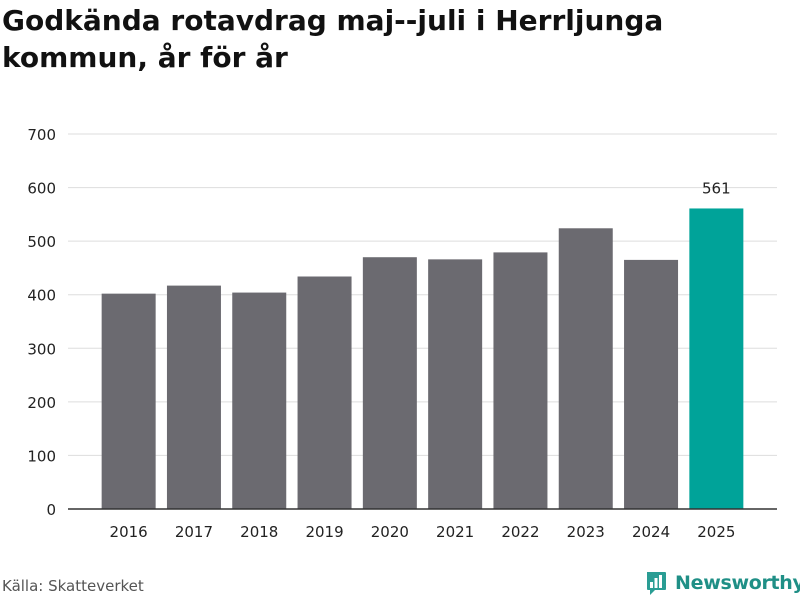 Image resolution: width=800 pixels, height=600 pixels. I want to click on x-tick-label: 2025, so click(716, 532).